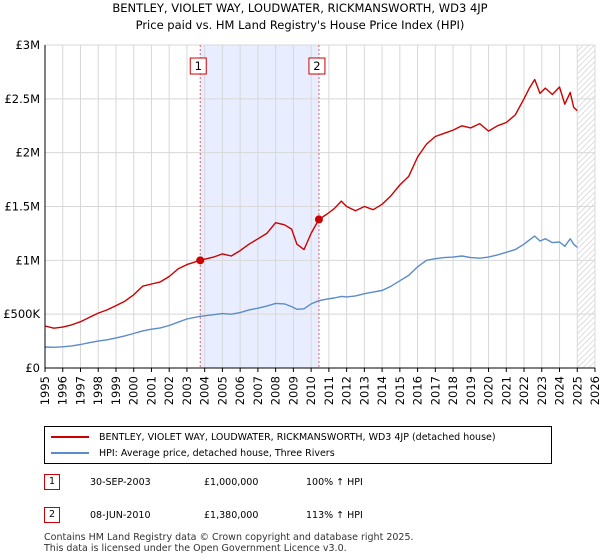  What do you see at coordinates (187, 390) in the screenshot?
I see `x-tick-label: 2003` at bounding box center [187, 390].